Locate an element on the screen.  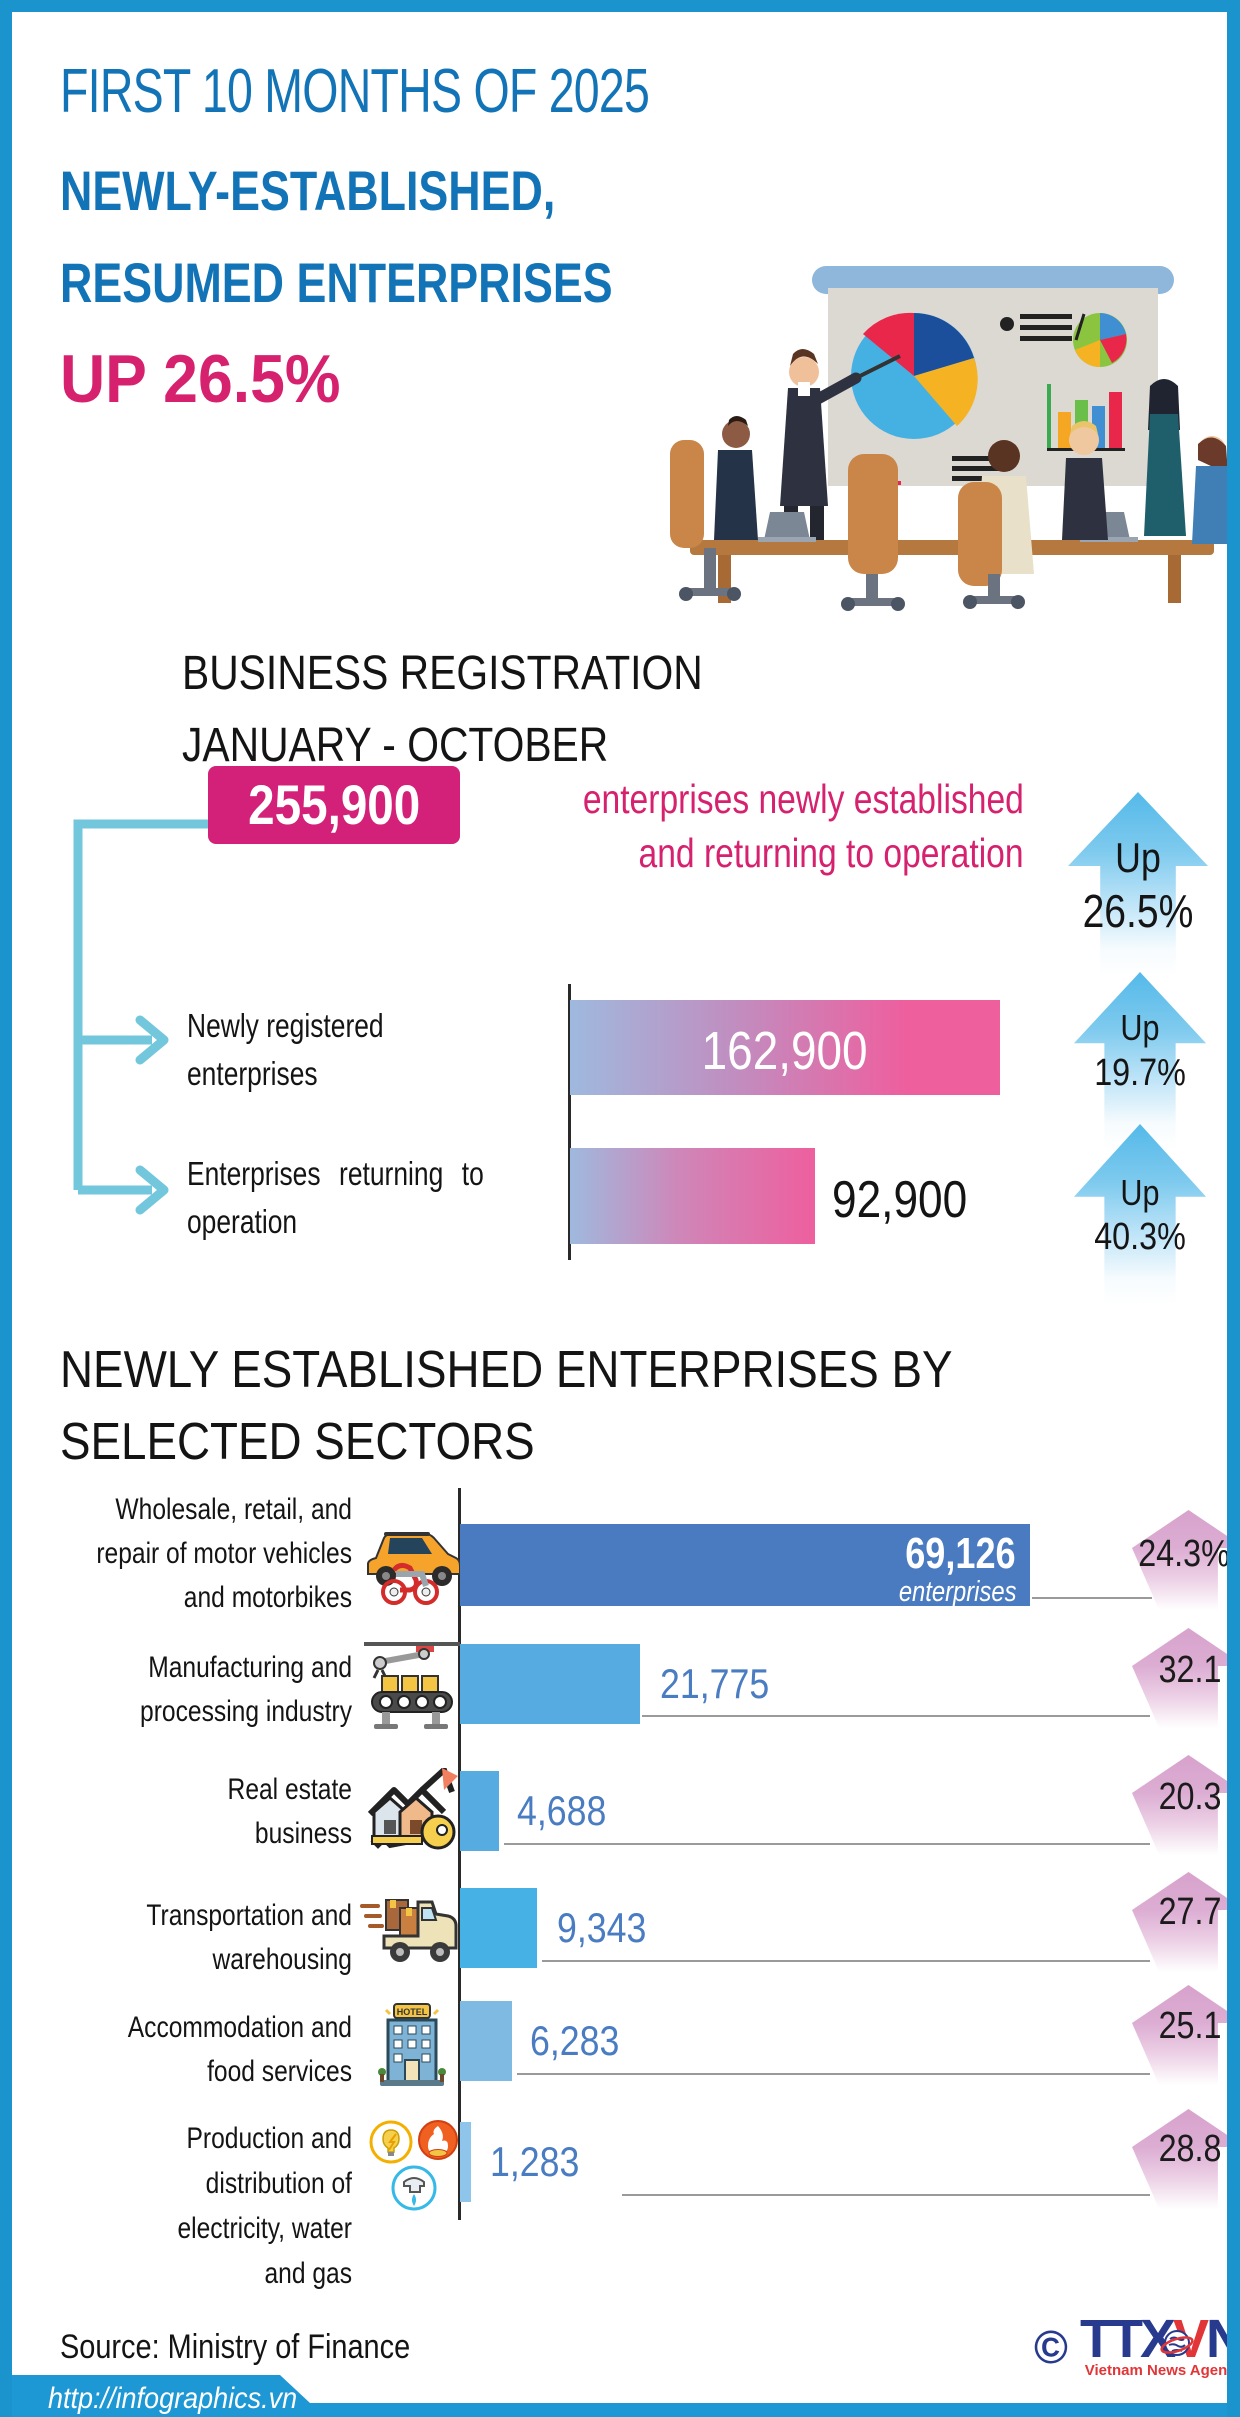
yoy-value-utilities: 28.8 is located at coordinates (1190, 2149).